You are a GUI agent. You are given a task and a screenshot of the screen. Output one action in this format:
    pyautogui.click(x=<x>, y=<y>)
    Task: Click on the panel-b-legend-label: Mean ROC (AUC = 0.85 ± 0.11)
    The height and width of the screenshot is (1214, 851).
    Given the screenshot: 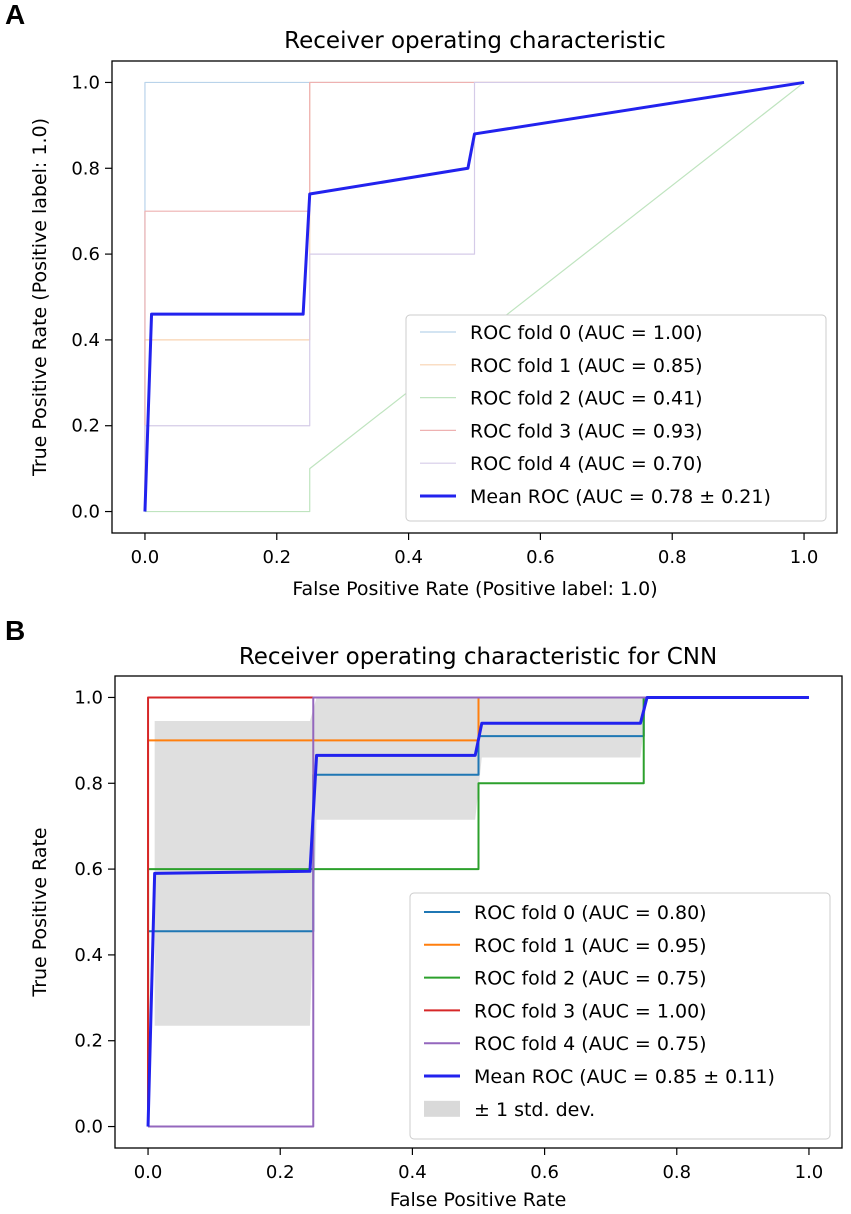 What is the action you would take?
    pyautogui.click(x=624, y=1077)
    